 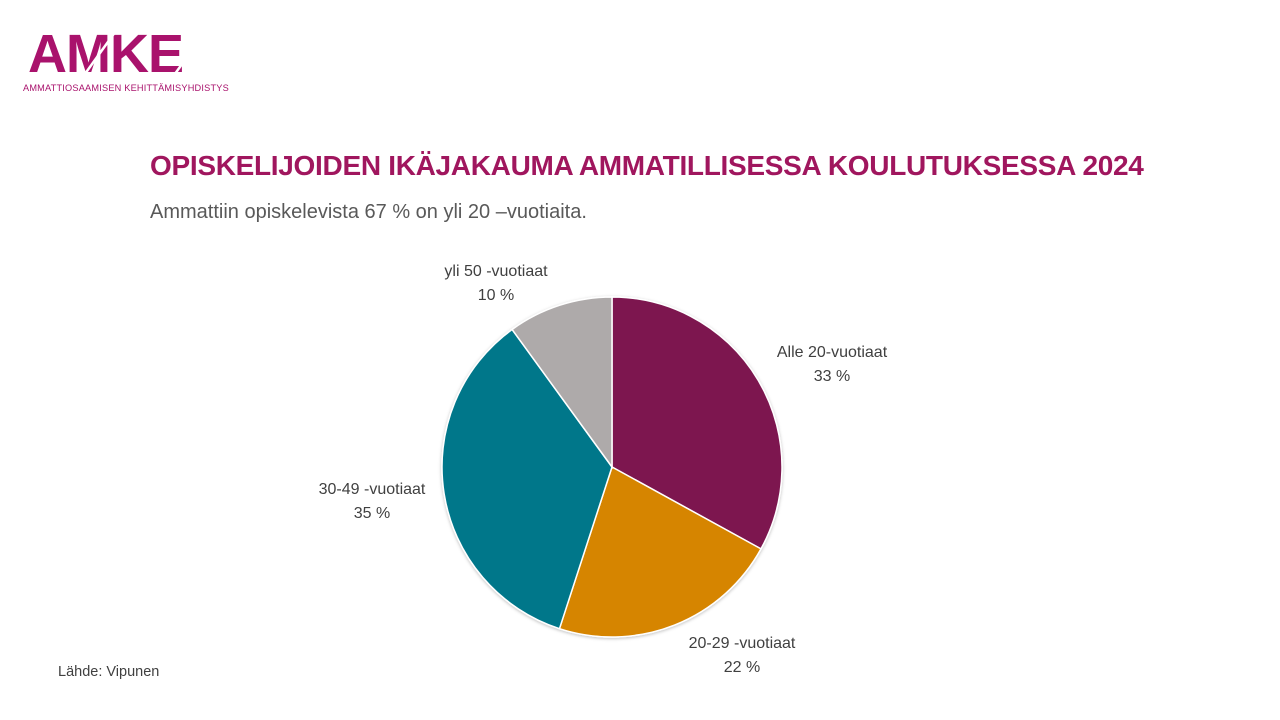 I want to click on amke-logo: AMKE AMMATTIOSAAMISEN KEHITTÄMISYHDISTYS, so click(x=127, y=62).